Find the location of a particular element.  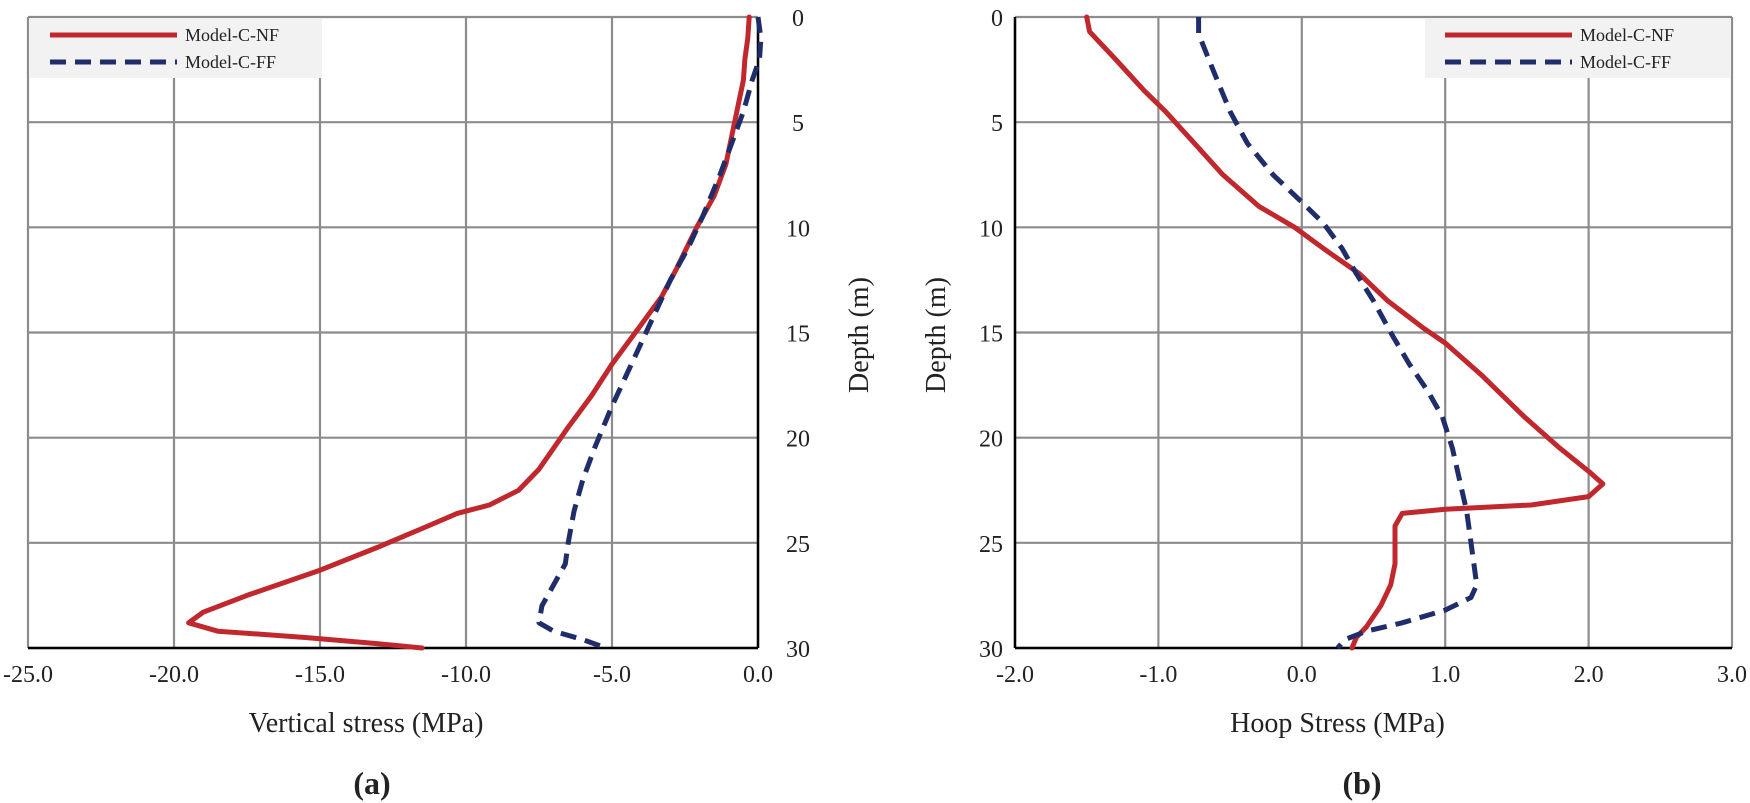

panel-a-legend-label: Model-C-NF is located at coordinates (232, 35).